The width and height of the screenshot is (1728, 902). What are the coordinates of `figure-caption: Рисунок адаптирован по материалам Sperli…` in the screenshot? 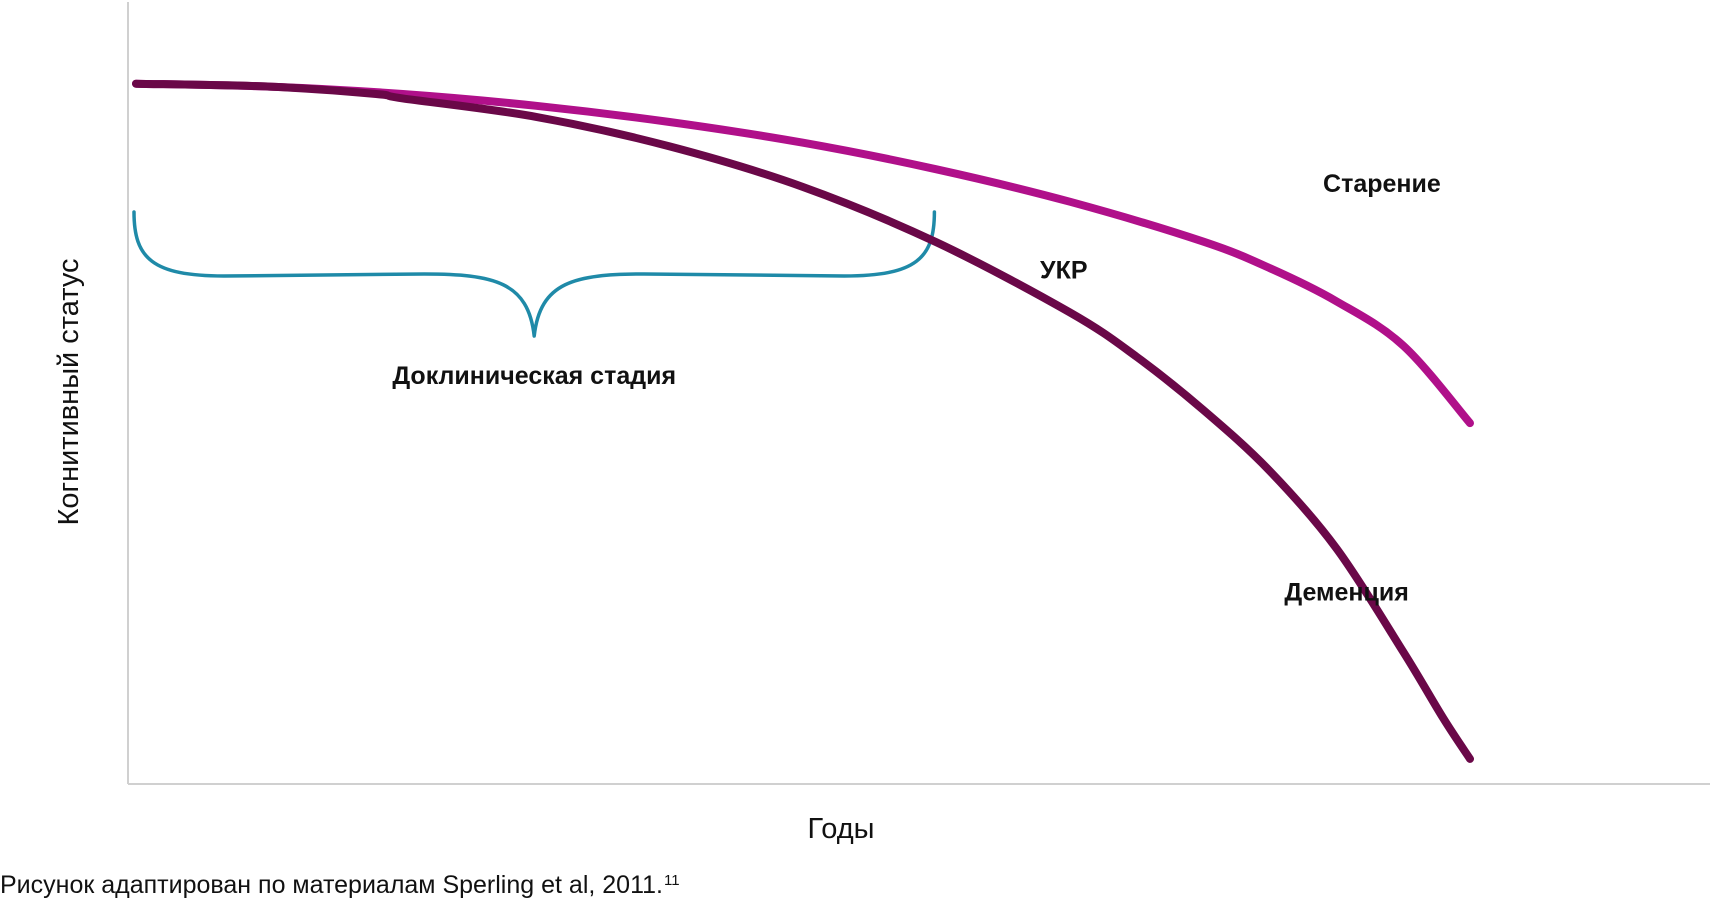 It's located at (340, 885).